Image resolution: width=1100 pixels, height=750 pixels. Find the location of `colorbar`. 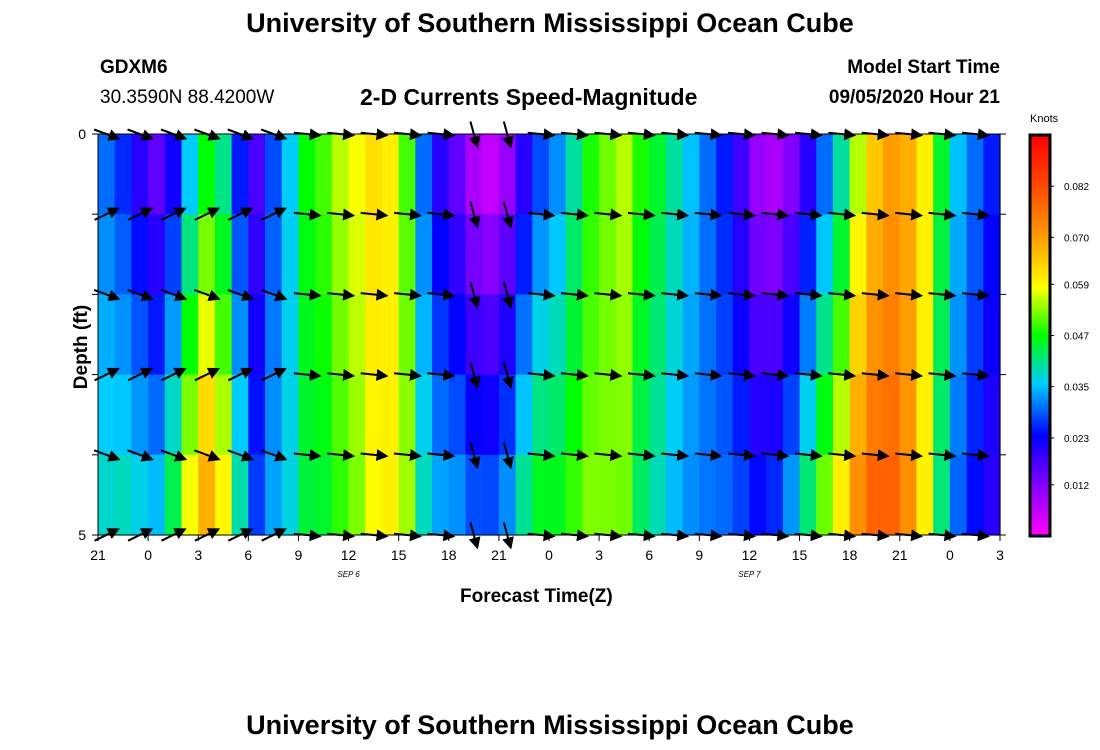

colorbar is located at coordinates (1040, 335).